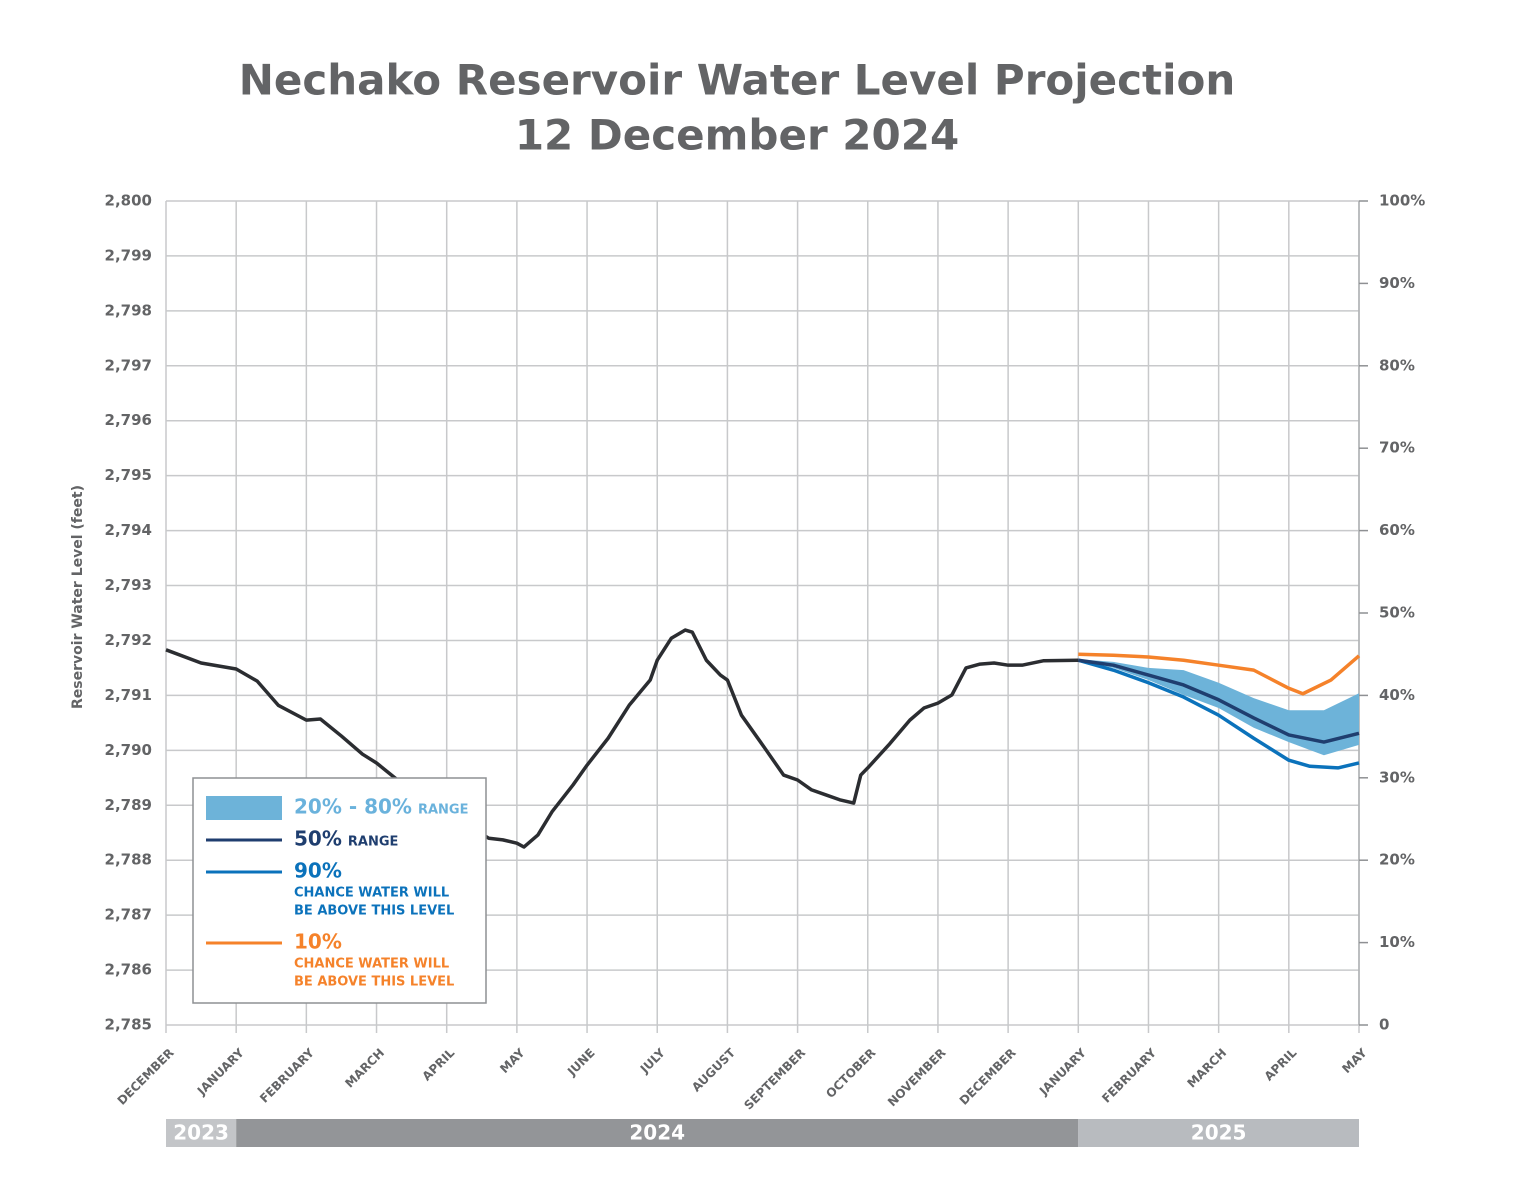  What do you see at coordinates (128, 1025) in the screenshot?
I see `y-tick-label: 2,785` at bounding box center [128, 1025].